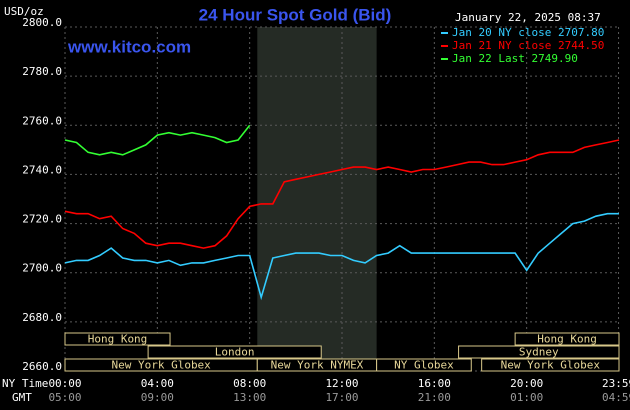 The image size is (630, 410). I want to click on x-tick-label-gmt: 05:00, so click(64, 397).